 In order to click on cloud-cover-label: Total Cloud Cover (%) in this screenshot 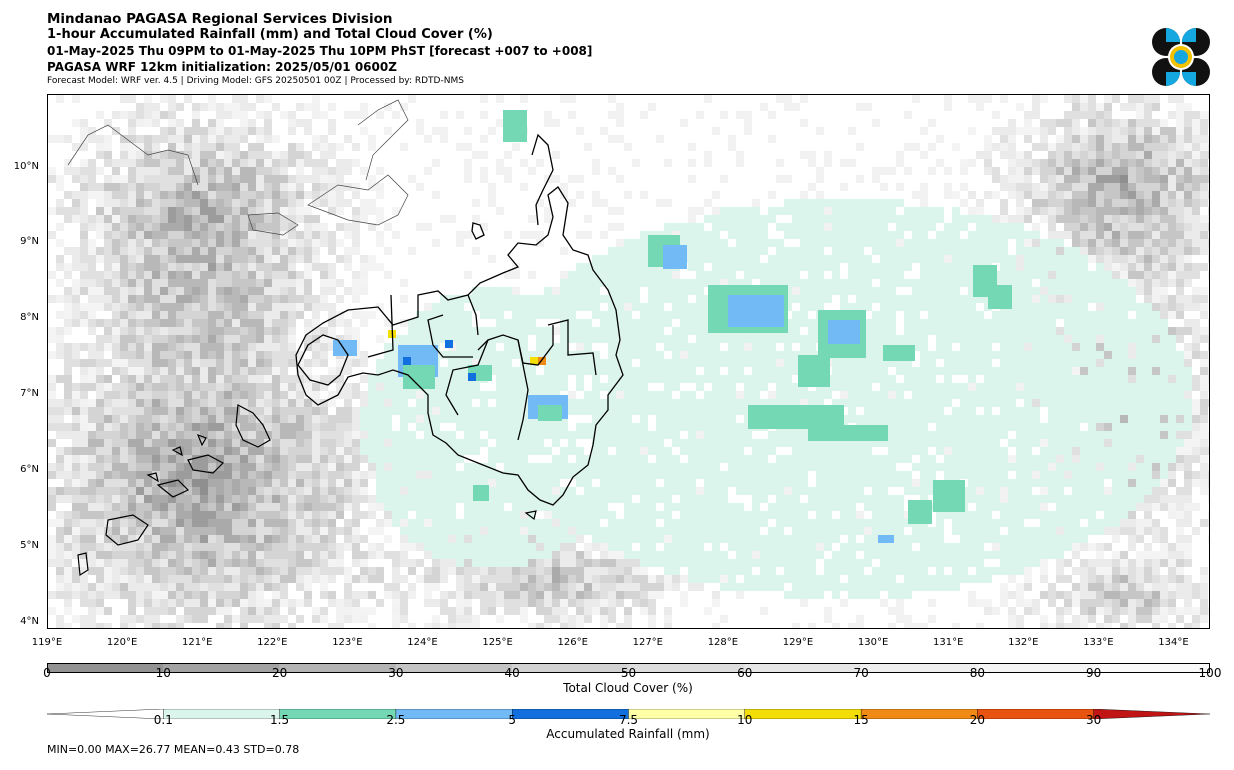, I will do `click(628, 688)`.